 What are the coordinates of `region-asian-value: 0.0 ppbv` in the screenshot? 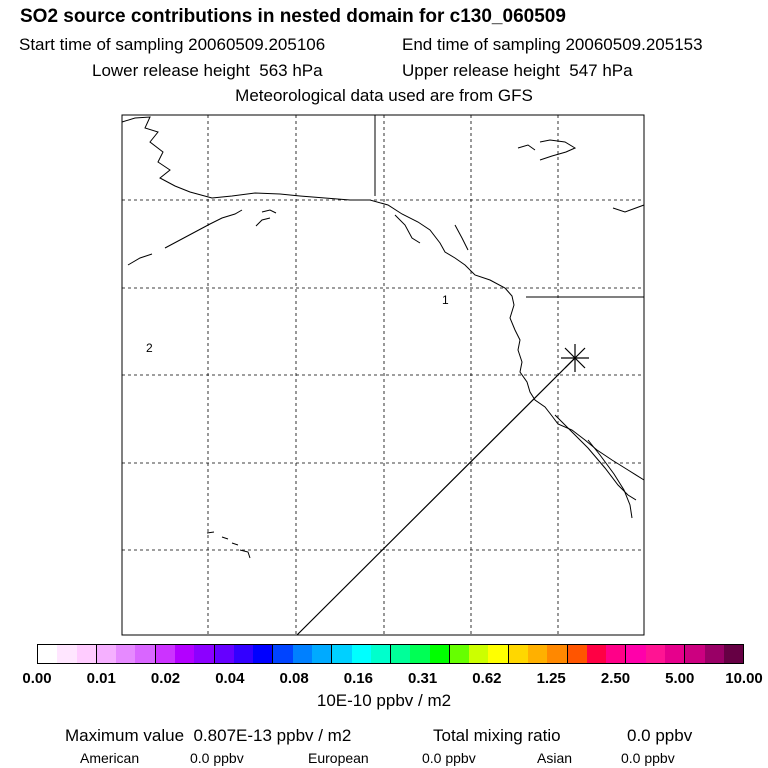 It's located at (648, 758).